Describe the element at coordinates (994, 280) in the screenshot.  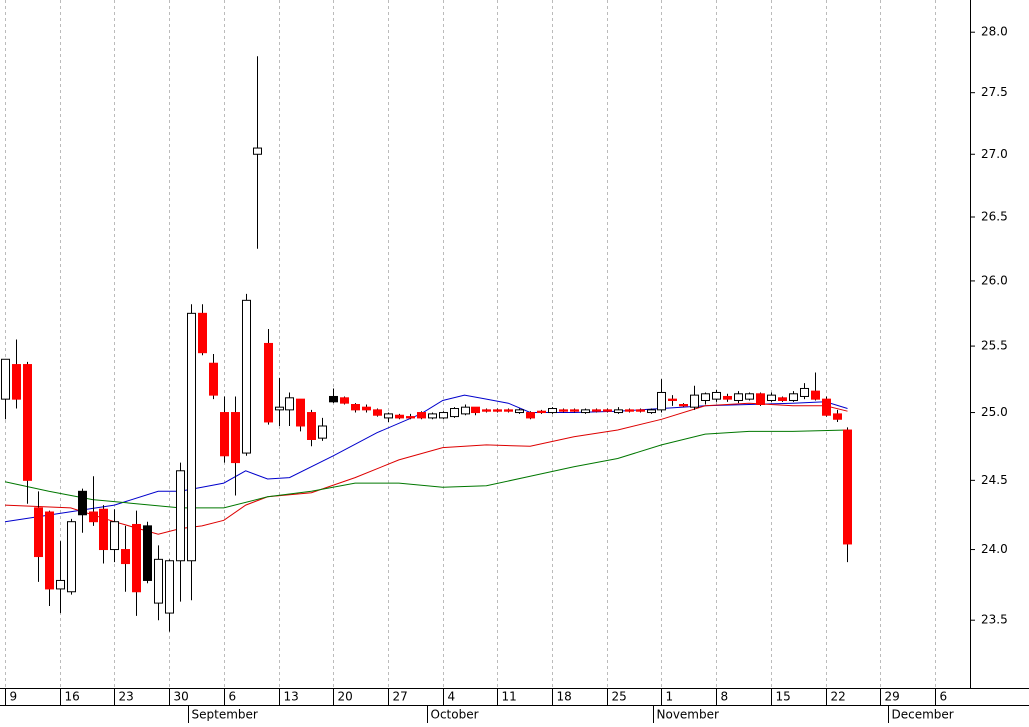
I see `y-tick-label: 26.0` at that location.